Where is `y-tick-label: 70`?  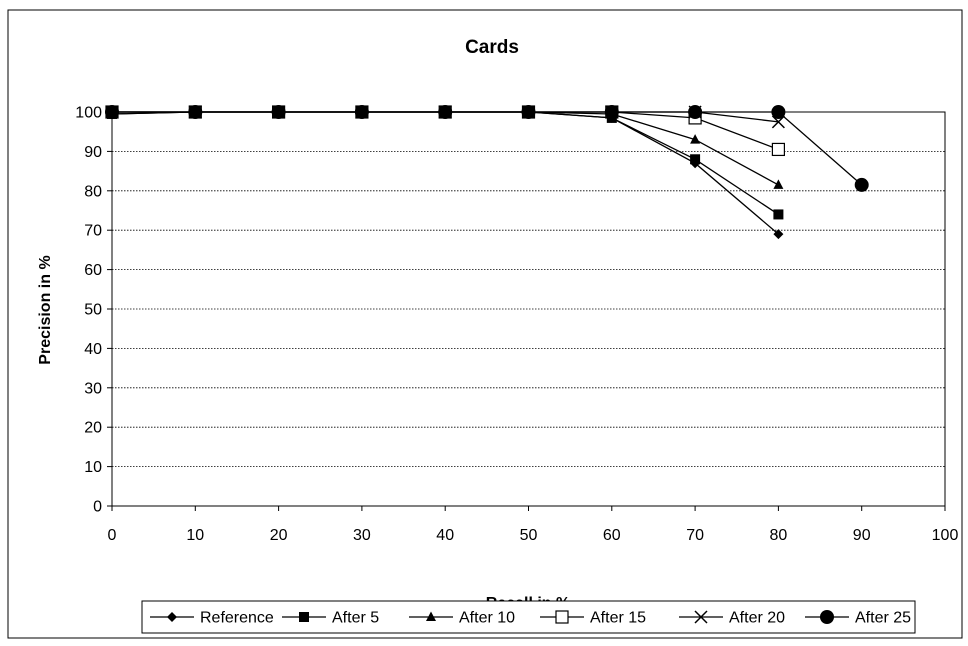
y-tick-label: 70 is located at coordinates (93, 231).